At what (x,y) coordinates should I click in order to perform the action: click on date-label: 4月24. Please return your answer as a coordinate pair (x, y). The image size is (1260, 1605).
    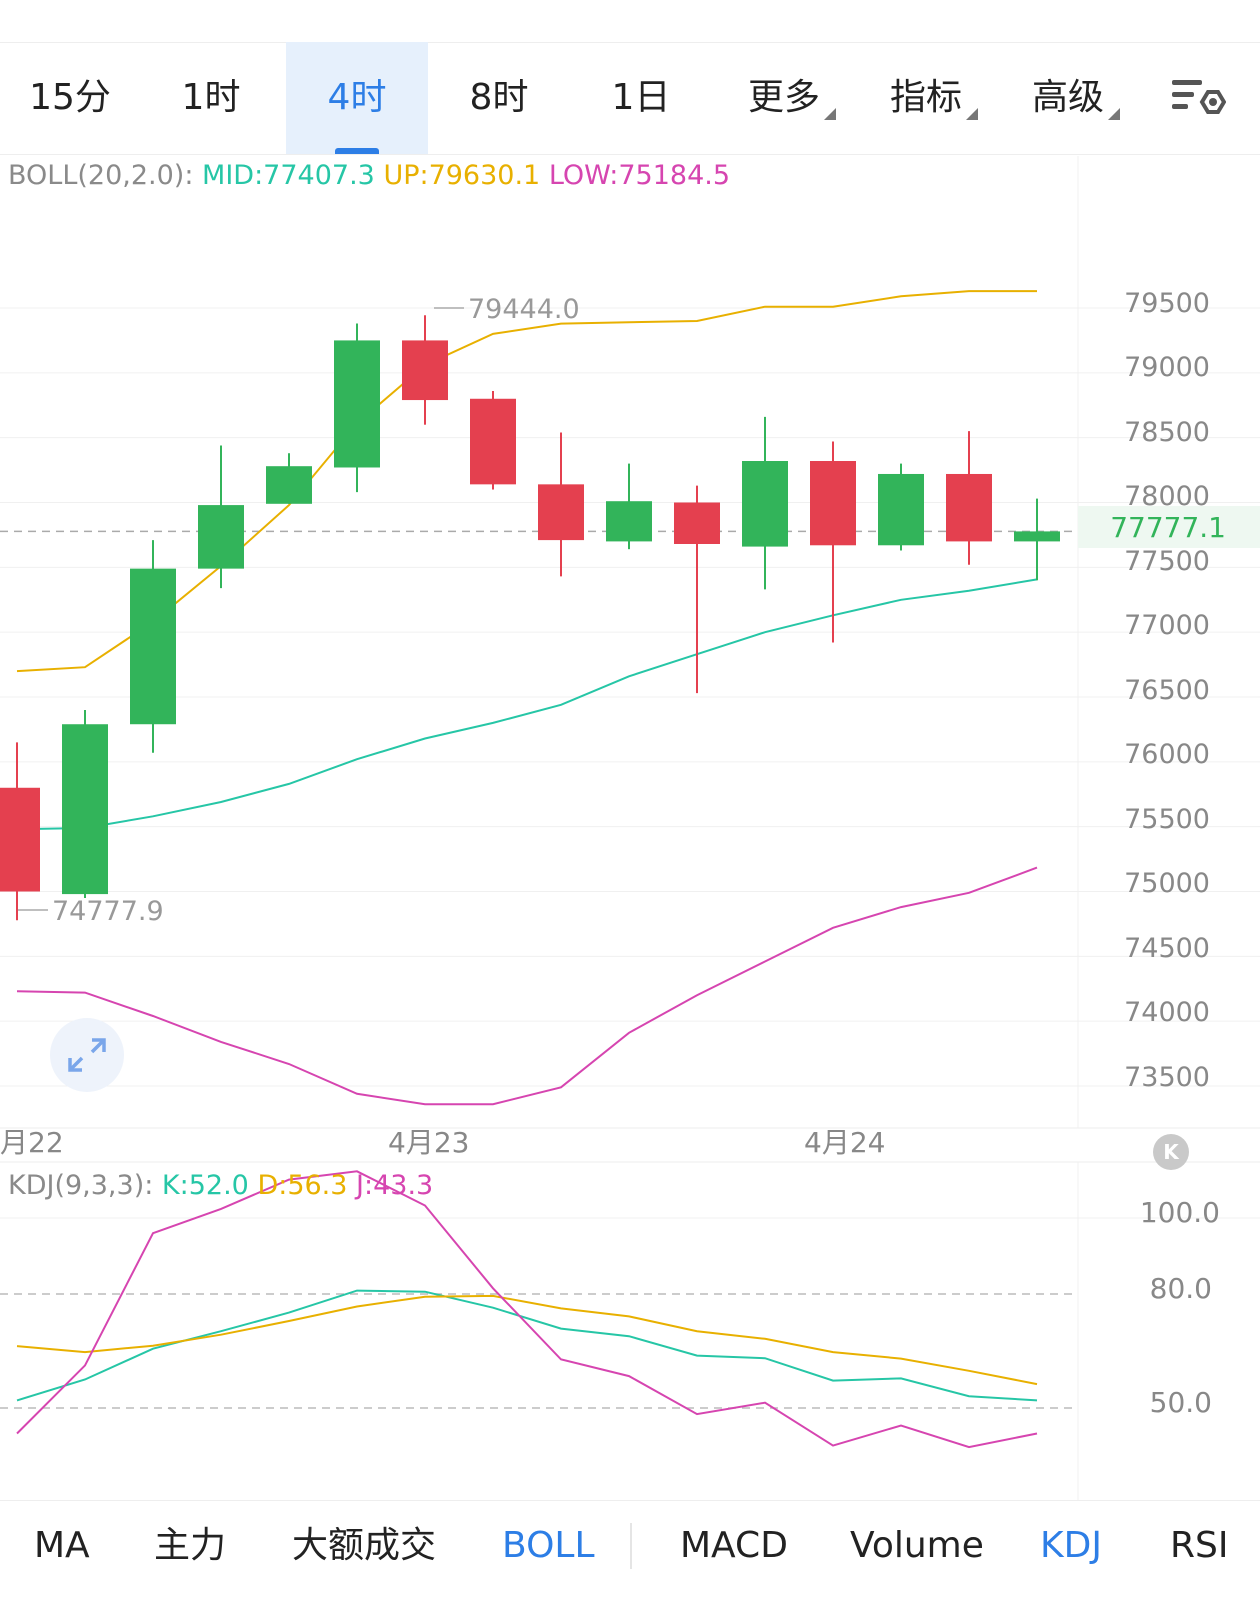
    Looking at the image, I should click on (844, 1142).